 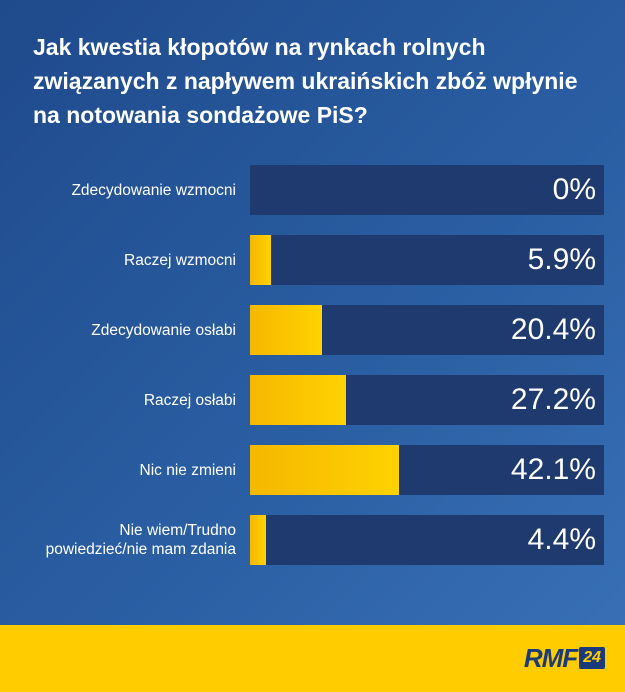 What do you see at coordinates (189, 400) in the screenshot?
I see `category-label: Raczej osłabi` at bounding box center [189, 400].